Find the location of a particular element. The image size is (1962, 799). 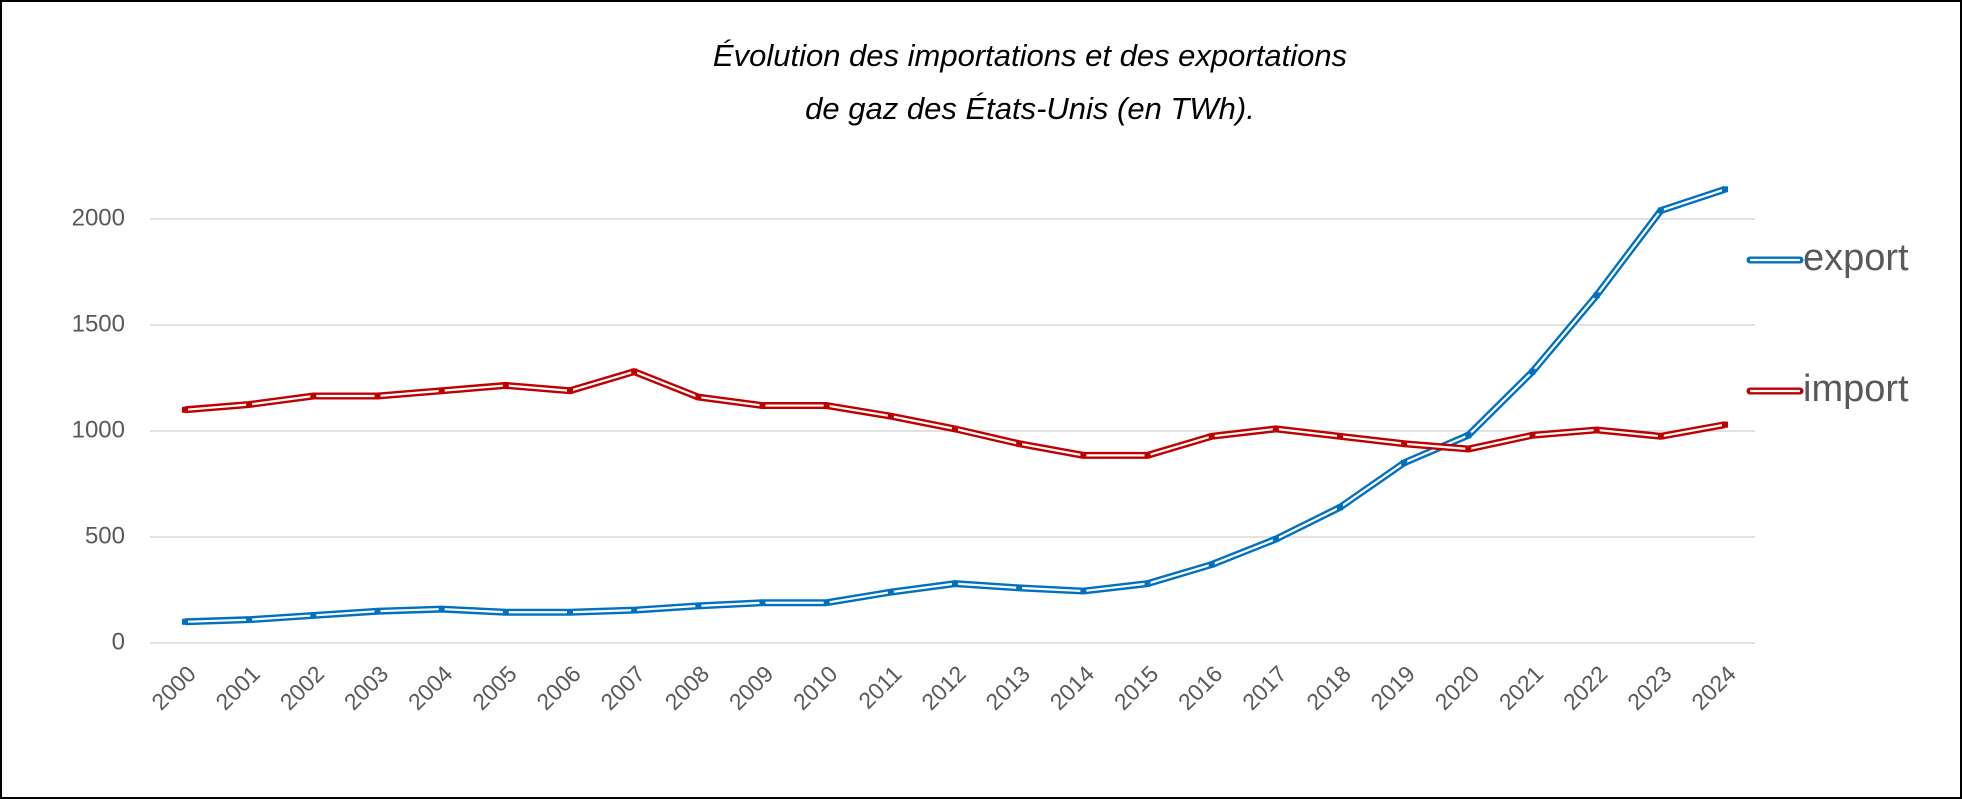

y-tick-label: 500 is located at coordinates (105, 535).